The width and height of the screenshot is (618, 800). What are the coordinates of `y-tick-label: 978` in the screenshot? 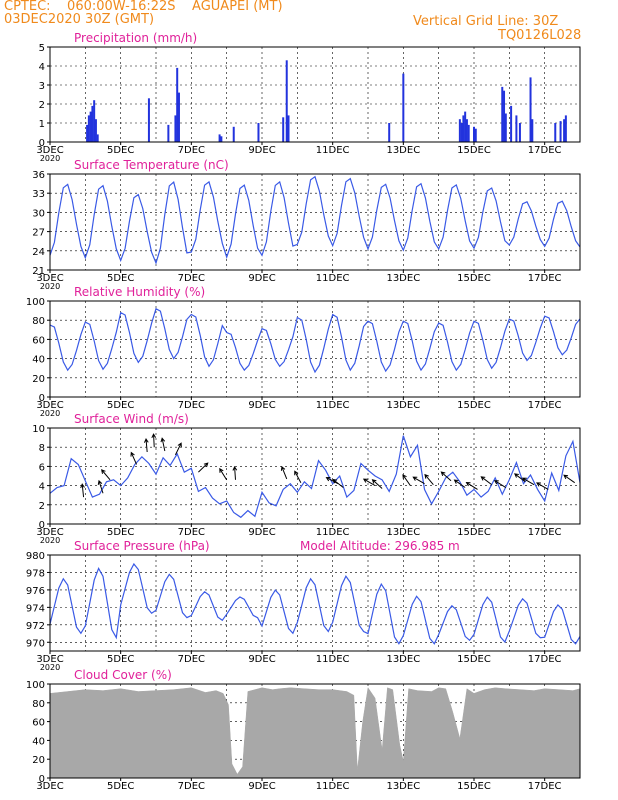 It's located at (35, 573).